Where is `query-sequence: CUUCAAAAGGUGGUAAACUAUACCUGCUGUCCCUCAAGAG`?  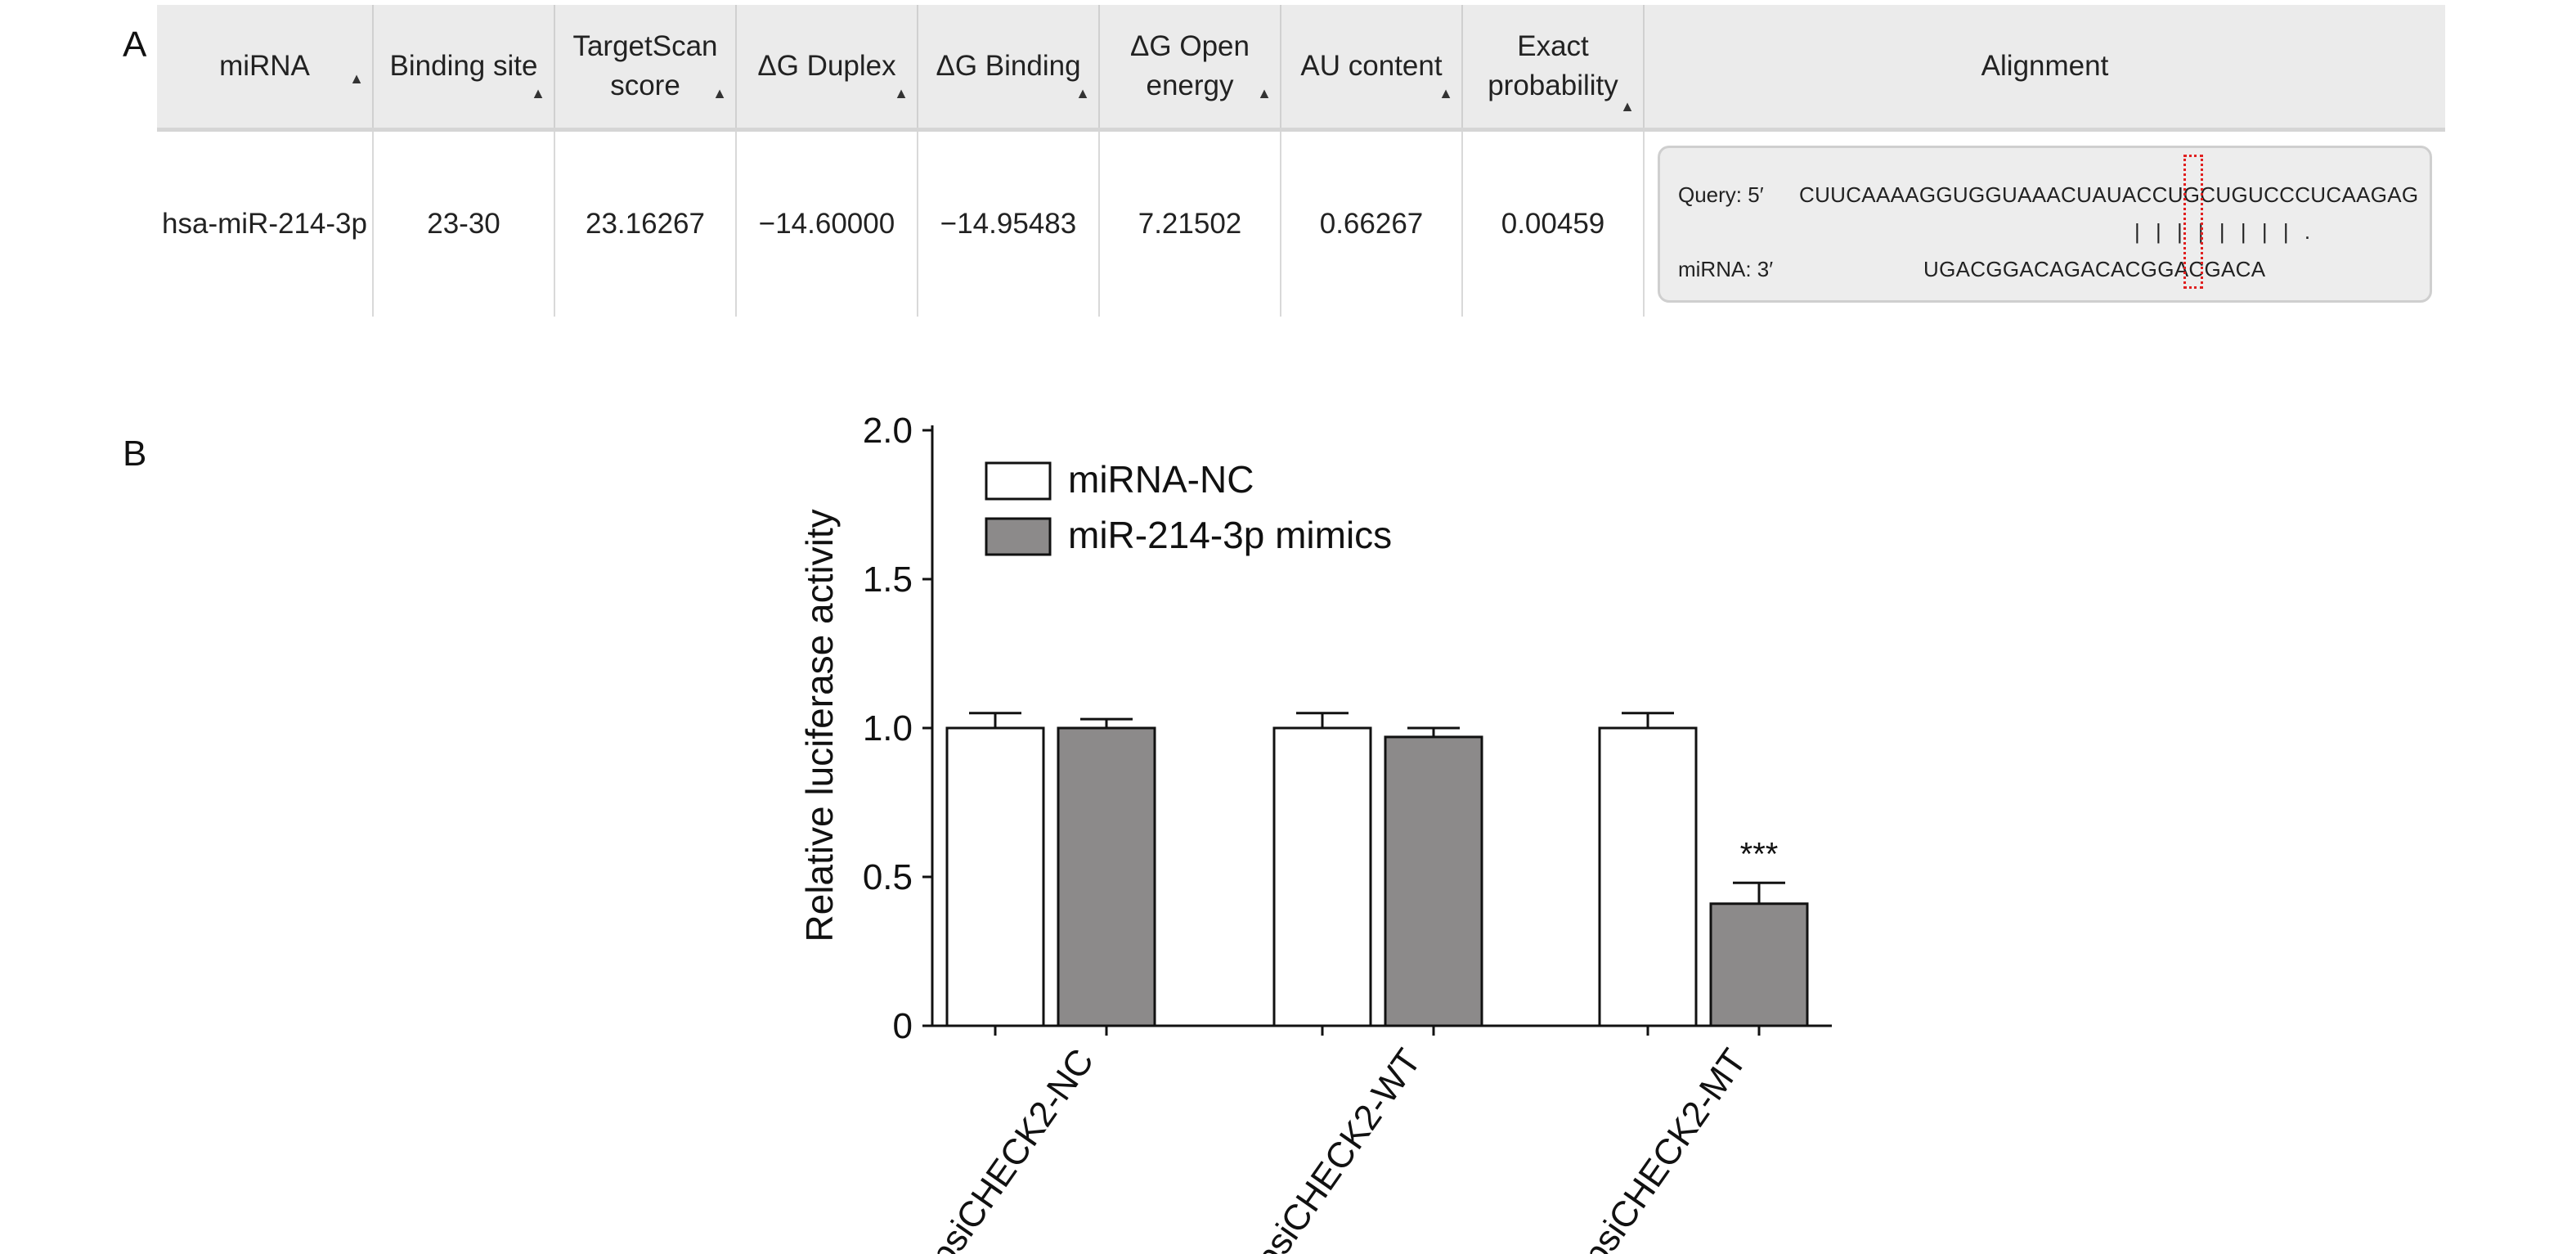 query-sequence: CUUCAAAAGGUGGUAAACUAUACCUGCUGUCCCUCAAGAG is located at coordinates (2109, 194).